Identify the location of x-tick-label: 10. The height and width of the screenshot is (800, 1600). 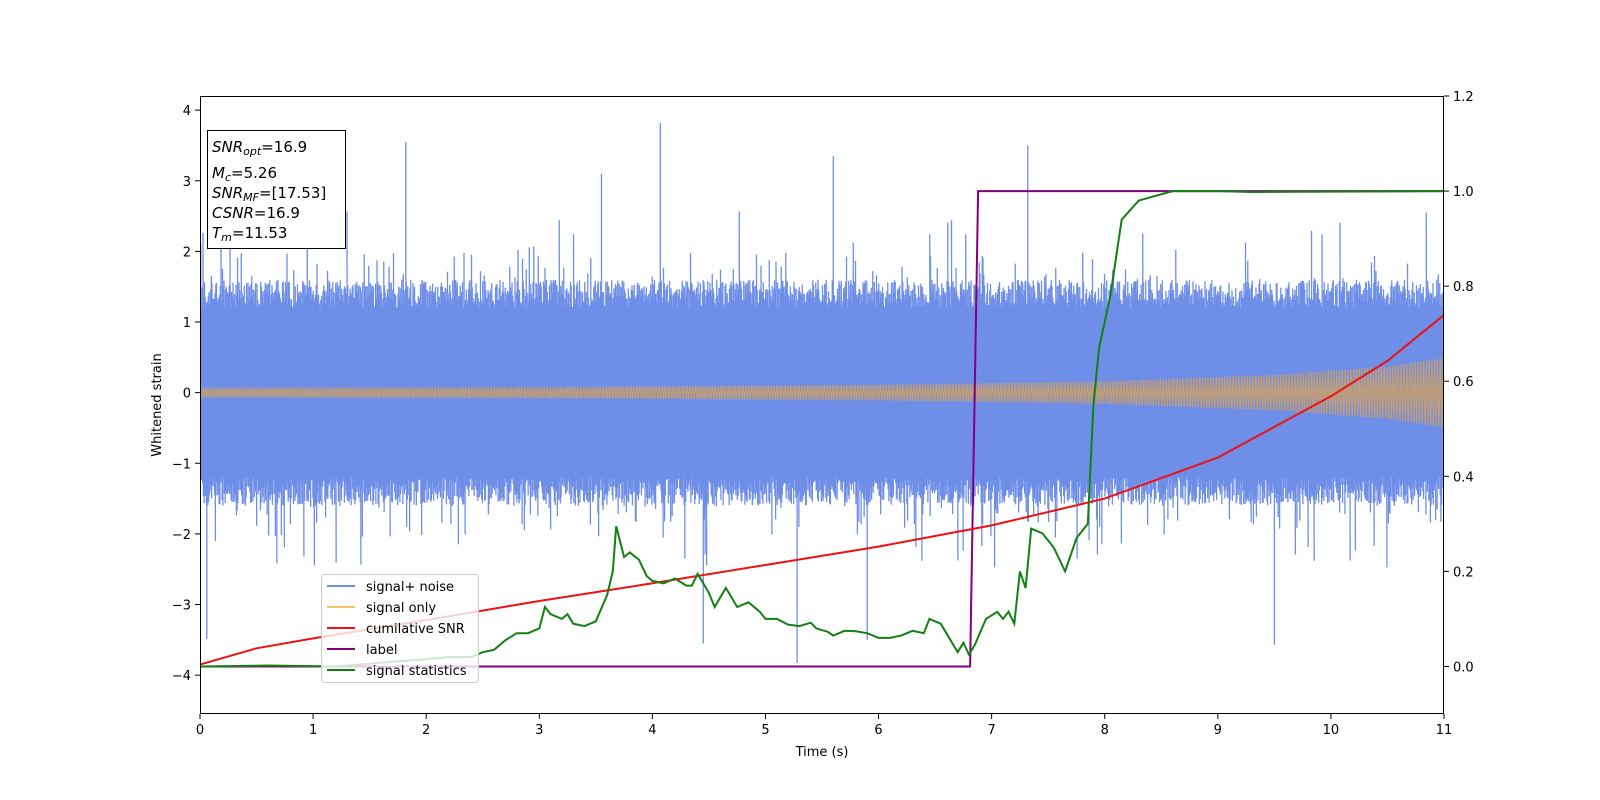
(1331, 730).